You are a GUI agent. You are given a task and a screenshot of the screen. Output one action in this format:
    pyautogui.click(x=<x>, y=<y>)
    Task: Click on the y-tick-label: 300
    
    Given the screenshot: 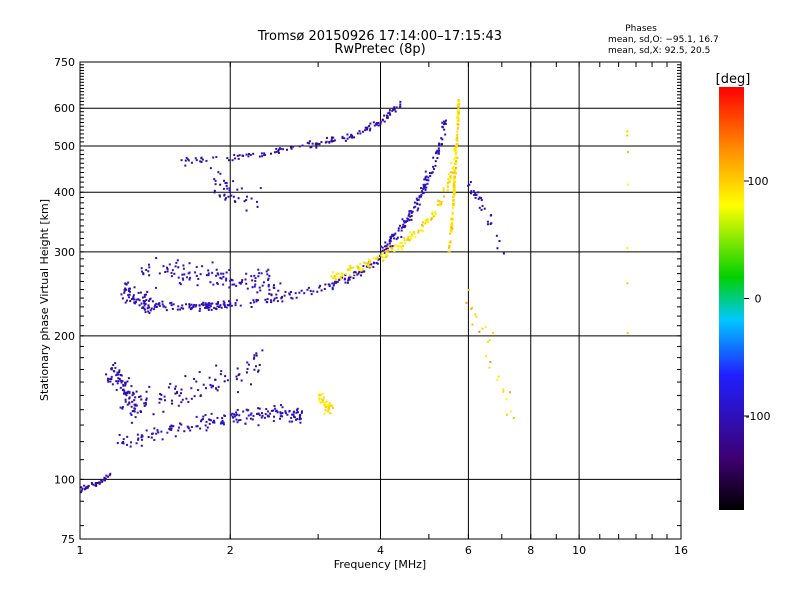 What is the action you would take?
    pyautogui.click(x=64, y=252)
    